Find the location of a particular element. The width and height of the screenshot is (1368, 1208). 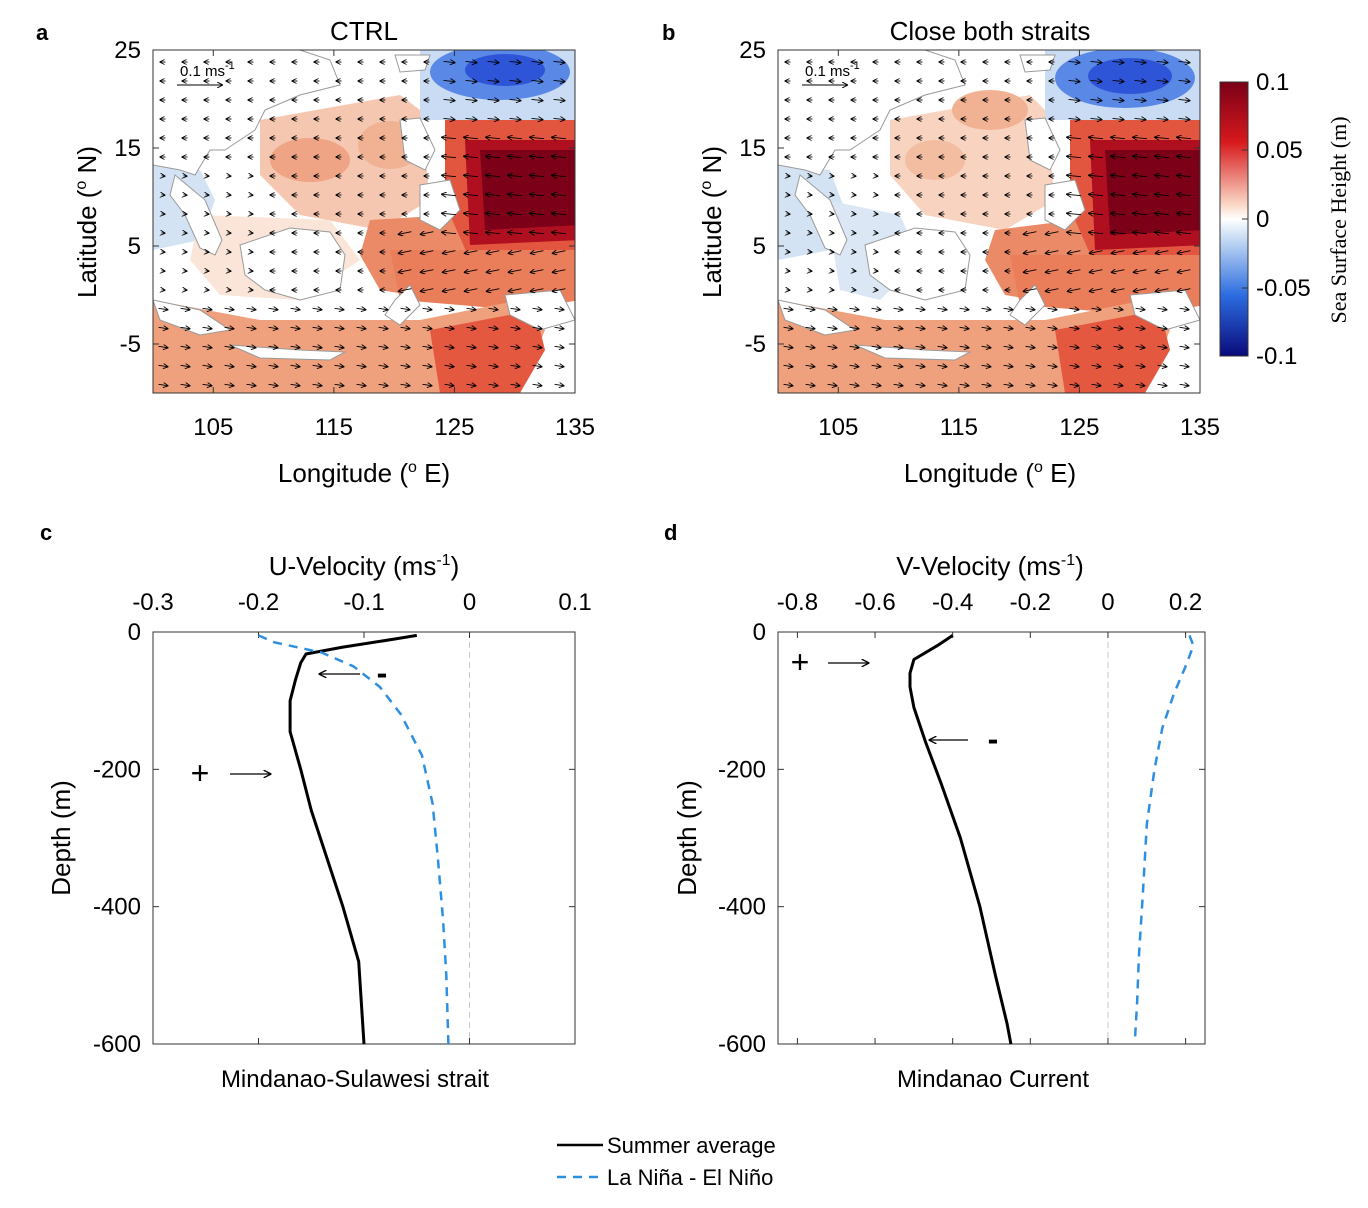

xtick-label-c-2: -0.1 is located at coordinates (363, 602).